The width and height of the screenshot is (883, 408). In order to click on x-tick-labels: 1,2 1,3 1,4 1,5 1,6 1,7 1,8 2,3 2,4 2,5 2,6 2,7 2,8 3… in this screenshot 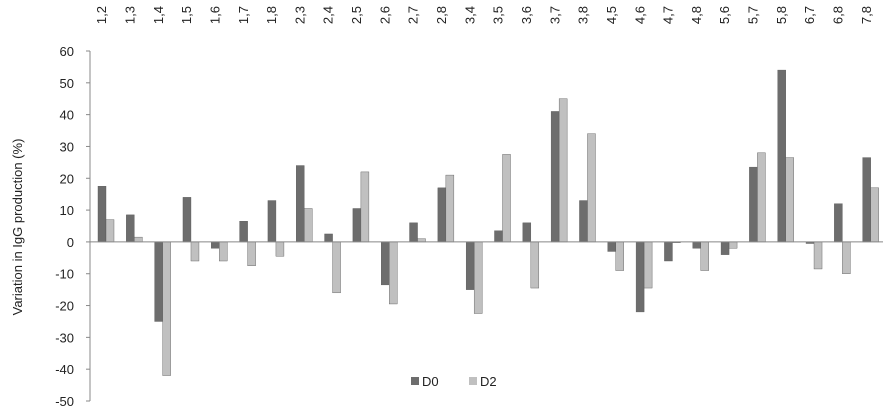, I will do `click(484, 15)`.